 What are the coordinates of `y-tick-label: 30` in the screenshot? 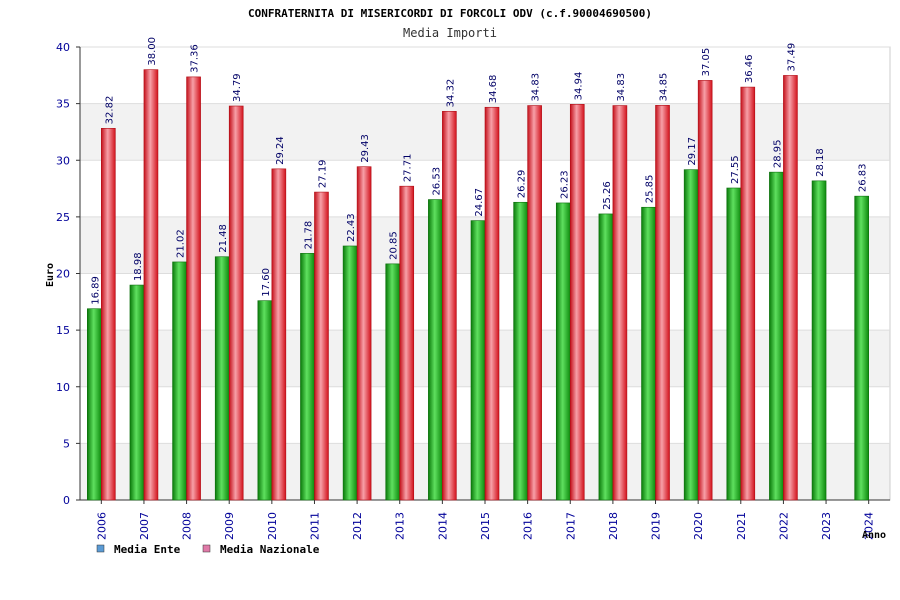 It's located at (63, 160).